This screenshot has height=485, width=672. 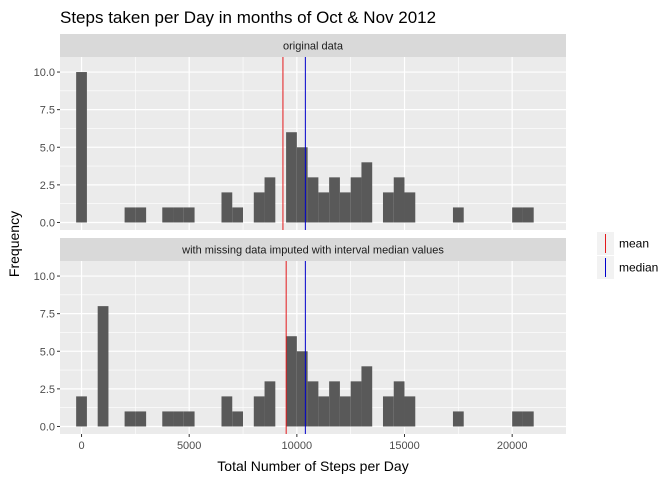 I want to click on x-tick-label: 5000, so click(x=189, y=446).